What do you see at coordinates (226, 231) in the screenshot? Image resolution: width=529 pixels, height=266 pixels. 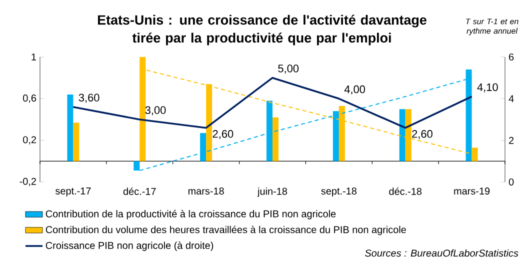 I see `legend-label: Contribution du volume des heures travaillées à la croissance du PIB non agricole` at bounding box center [226, 231].